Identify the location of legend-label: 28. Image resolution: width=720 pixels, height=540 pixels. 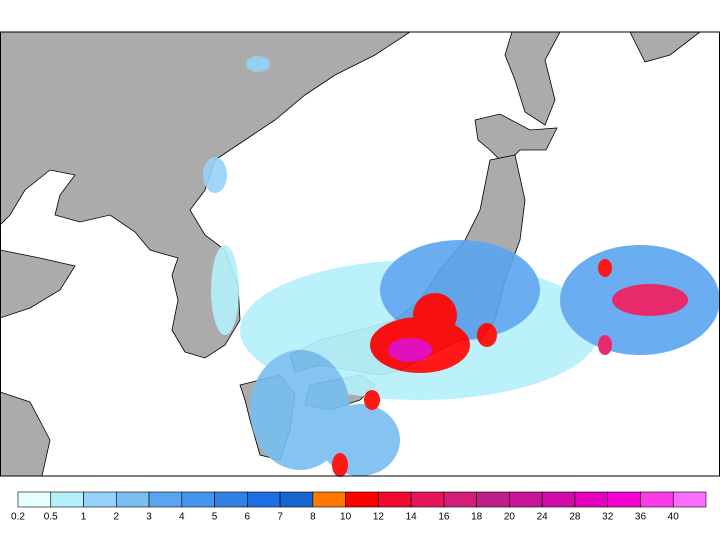
(575, 517).